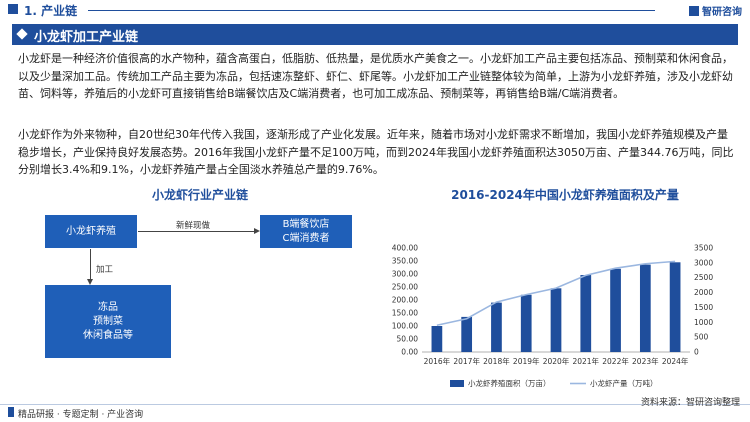 This screenshot has height=422, width=750. Describe the element at coordinates (13, 9) in the screenshot. I see `section-marker` at that location.